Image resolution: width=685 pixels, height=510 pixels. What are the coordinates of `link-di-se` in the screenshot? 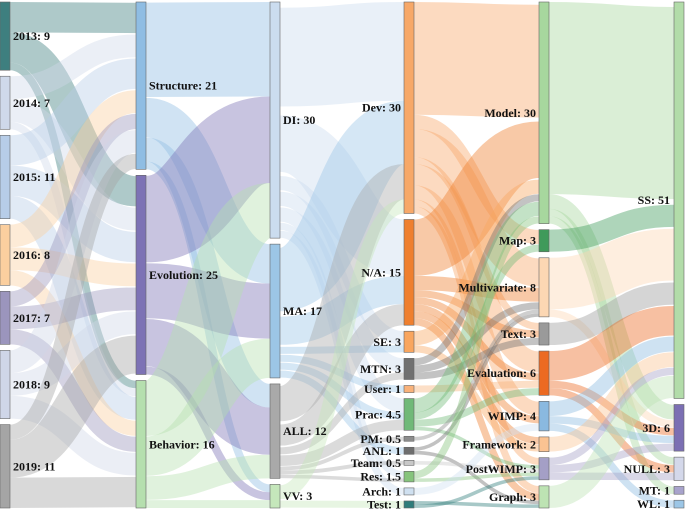 It's located at (342, 260).